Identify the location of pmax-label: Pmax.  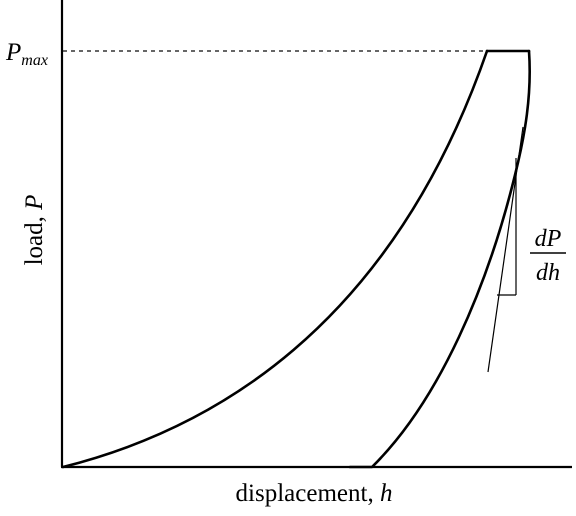
(26, 54).